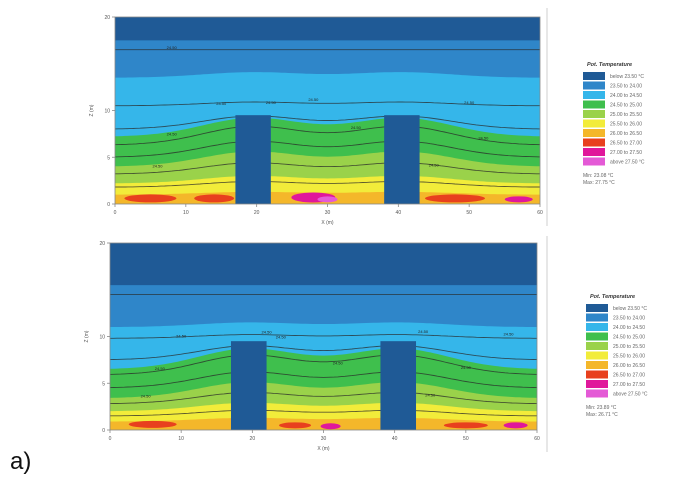 This screenshot has height=483, width=685. Describe the element at coordinates (399, 213) in the screenshot. I see `x-tick-label-4: 40` at that location.